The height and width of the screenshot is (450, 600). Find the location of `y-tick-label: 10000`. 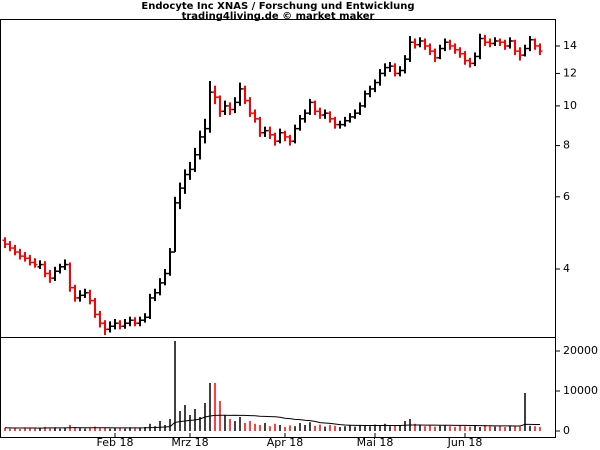

y-tick-label: 10000 is located at coordinates (580, 390).